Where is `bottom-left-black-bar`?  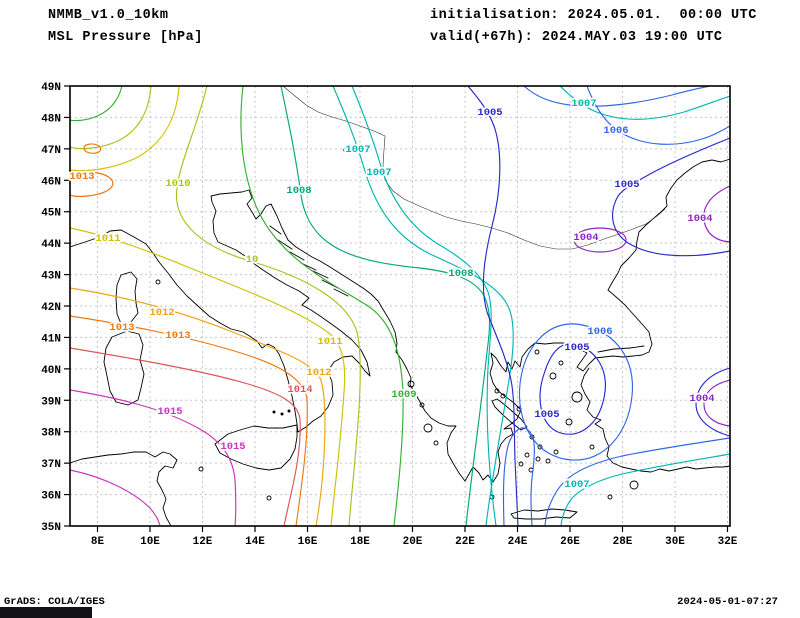
bottom-left-black-bar is located at coordinates (46, 612).